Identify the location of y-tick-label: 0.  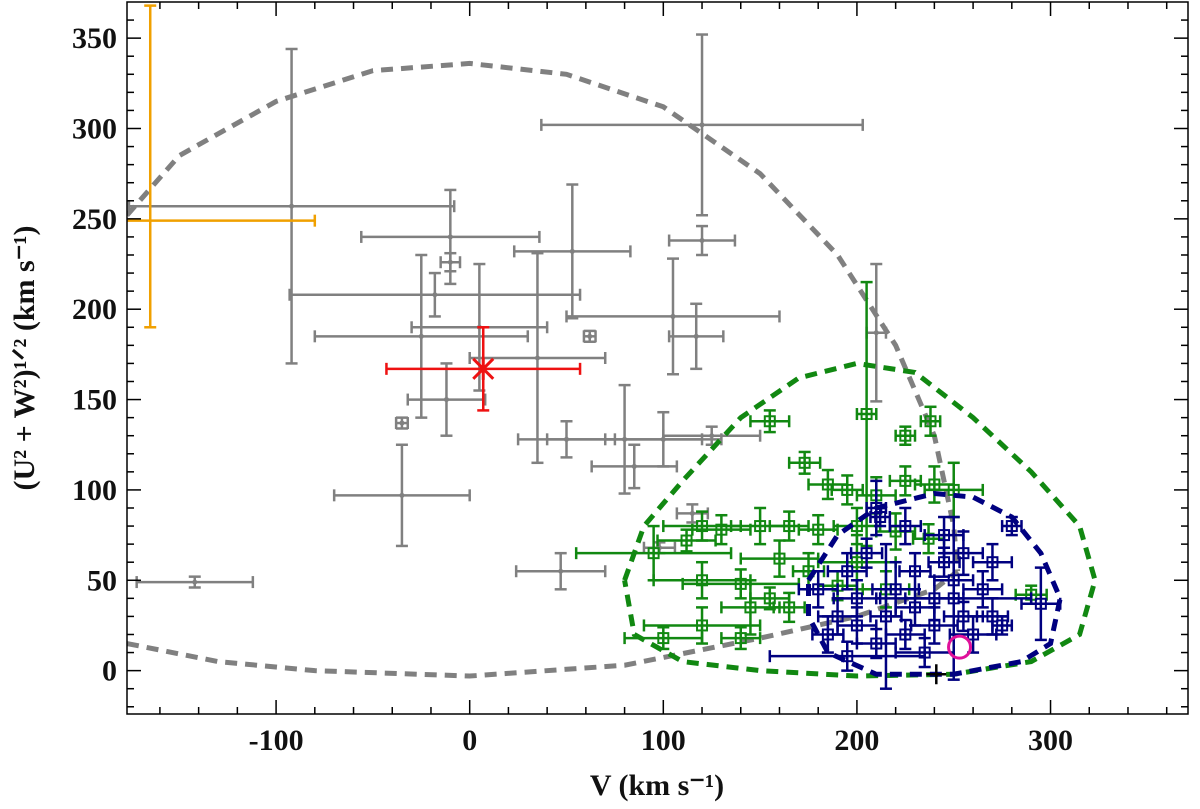
(109, 671).